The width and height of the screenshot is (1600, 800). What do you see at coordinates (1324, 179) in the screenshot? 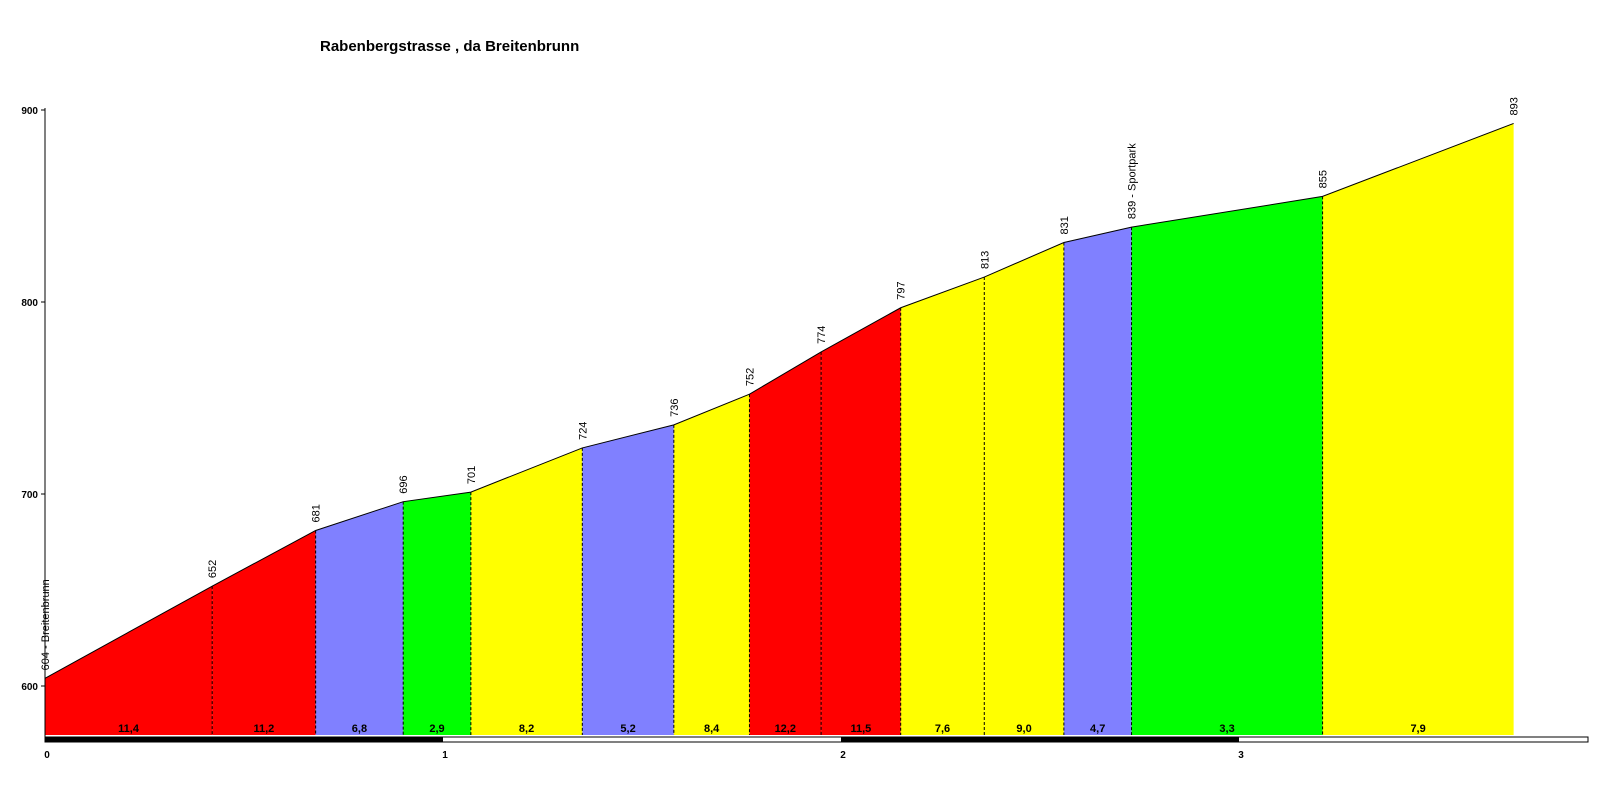
I see `elevation-label: 855` at bounding box center [1324, 179].